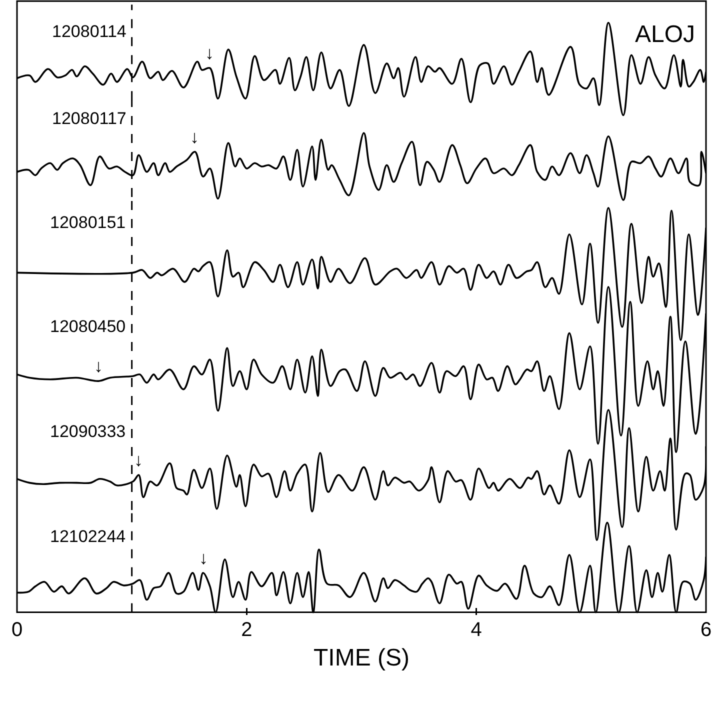 The image size is (716, 716). Describe the element at coordinates (88, 222) in the screenshot. I see `text: 12080151` at that location.